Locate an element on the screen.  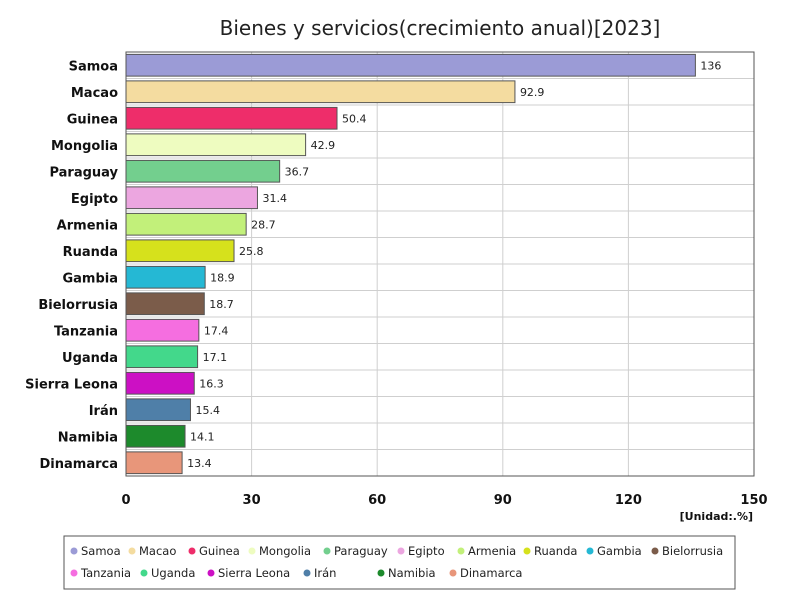
category-label: Gambia is located at coordinates (90, 278).